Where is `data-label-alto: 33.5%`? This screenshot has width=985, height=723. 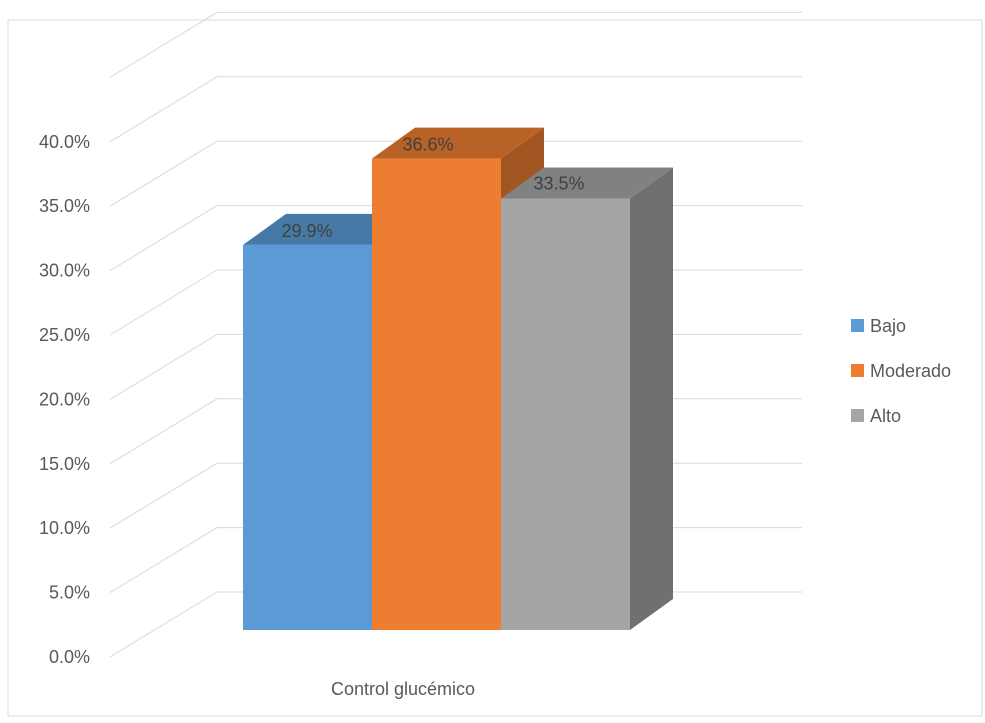 data-label-alto: 33.5% is located at coordinates (558, 184).